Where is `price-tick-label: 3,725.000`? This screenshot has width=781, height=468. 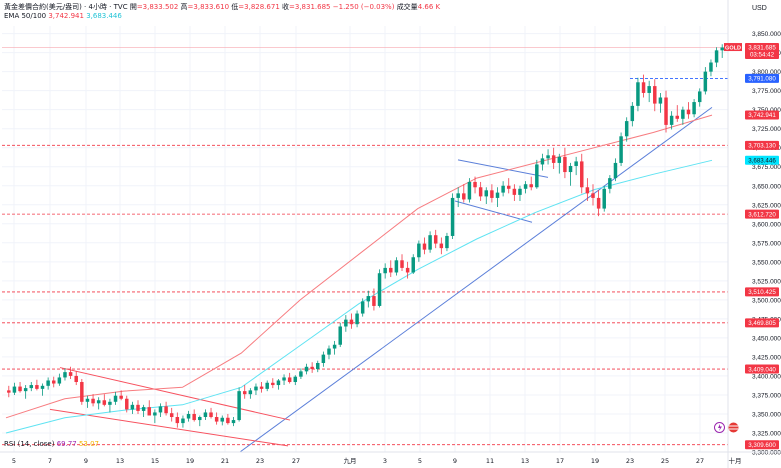
price-tick-label: 3,725.000 is located at coordinates (766, 129).